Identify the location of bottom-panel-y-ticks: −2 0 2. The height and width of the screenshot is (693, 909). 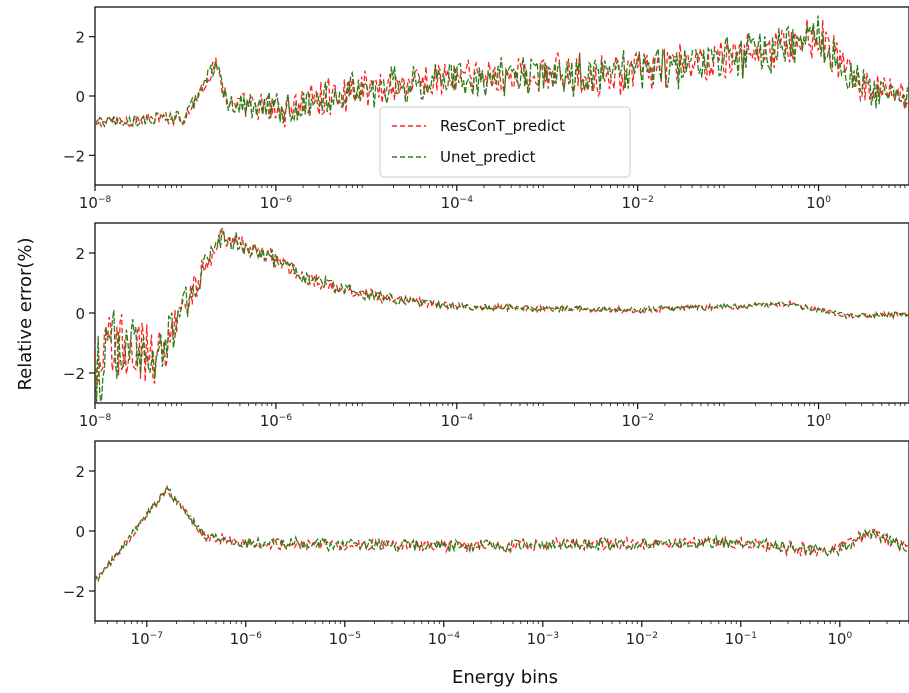
(79, 532).